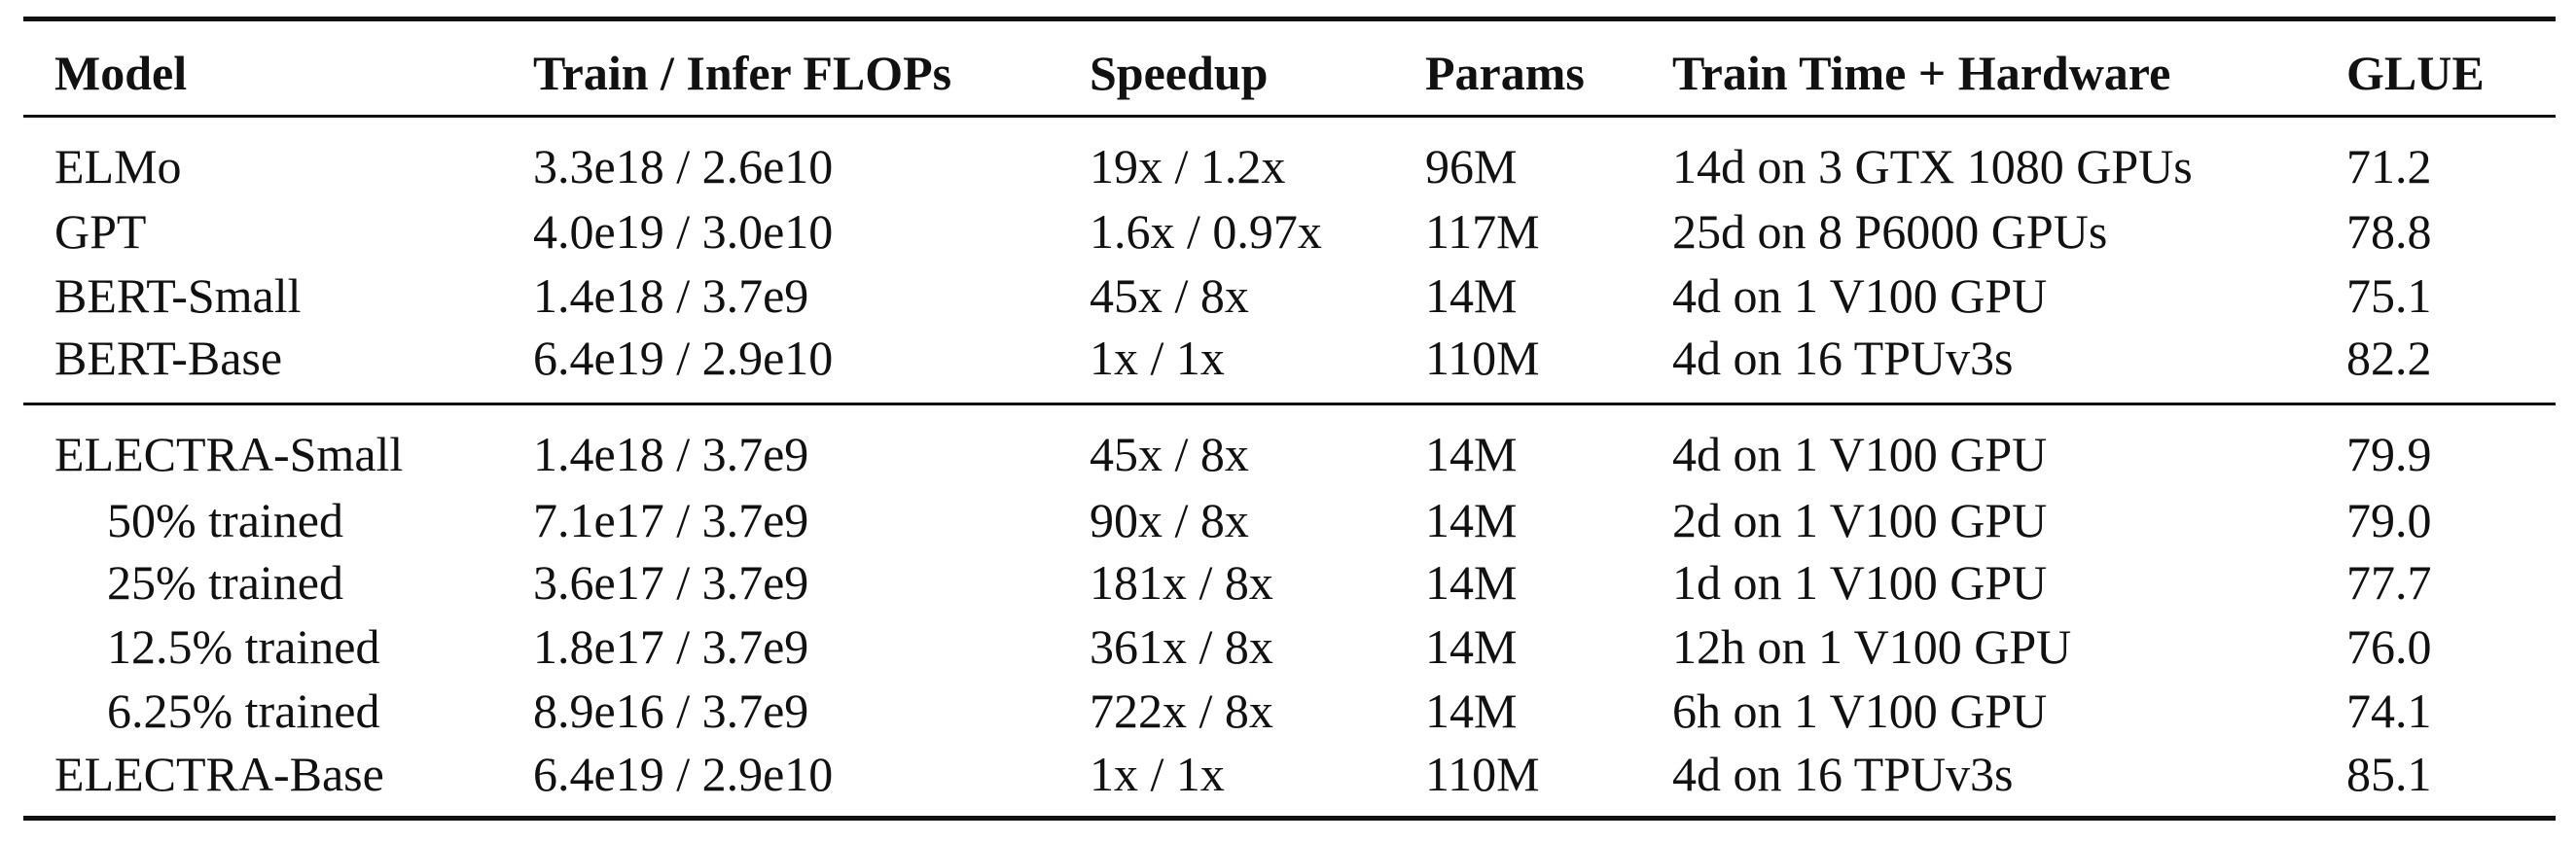 The width and height of the screenshot is (2576, 842). I want to click on table-cell: 1.8e17 / 3.7e9, so click(671, 646).